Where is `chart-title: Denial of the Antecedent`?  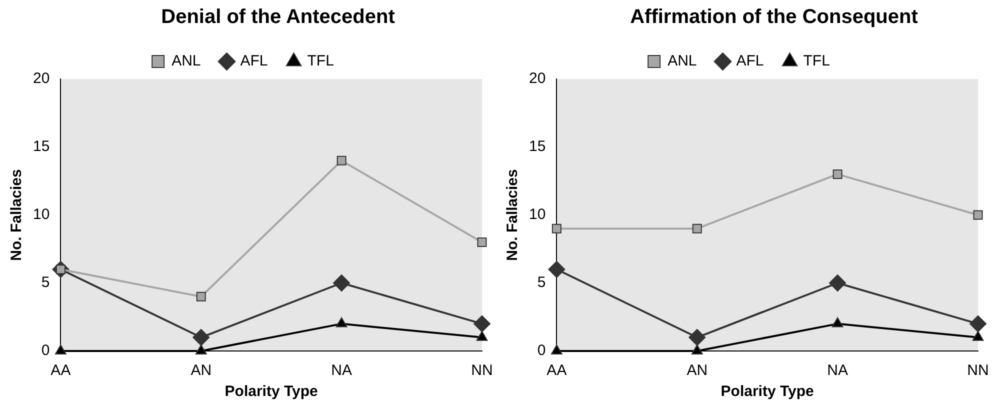 chart-title: Denial of the Antecedent is located at coordinates (278, 17).